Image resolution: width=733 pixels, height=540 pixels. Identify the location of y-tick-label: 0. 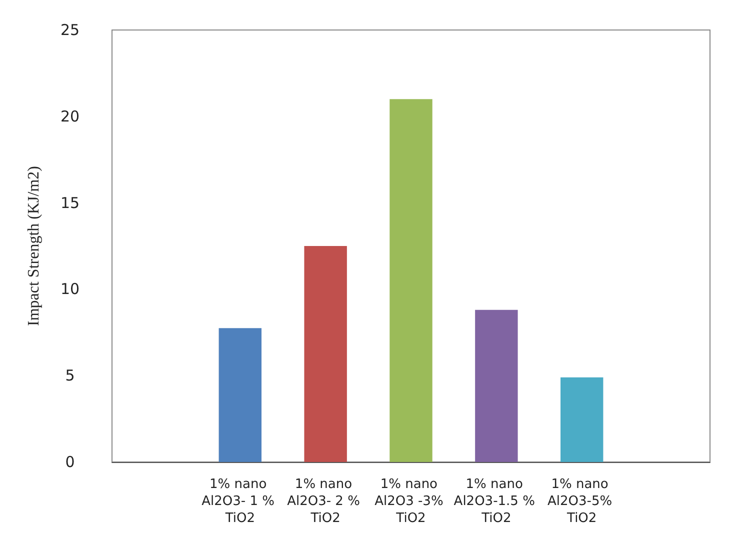
(70, 462).